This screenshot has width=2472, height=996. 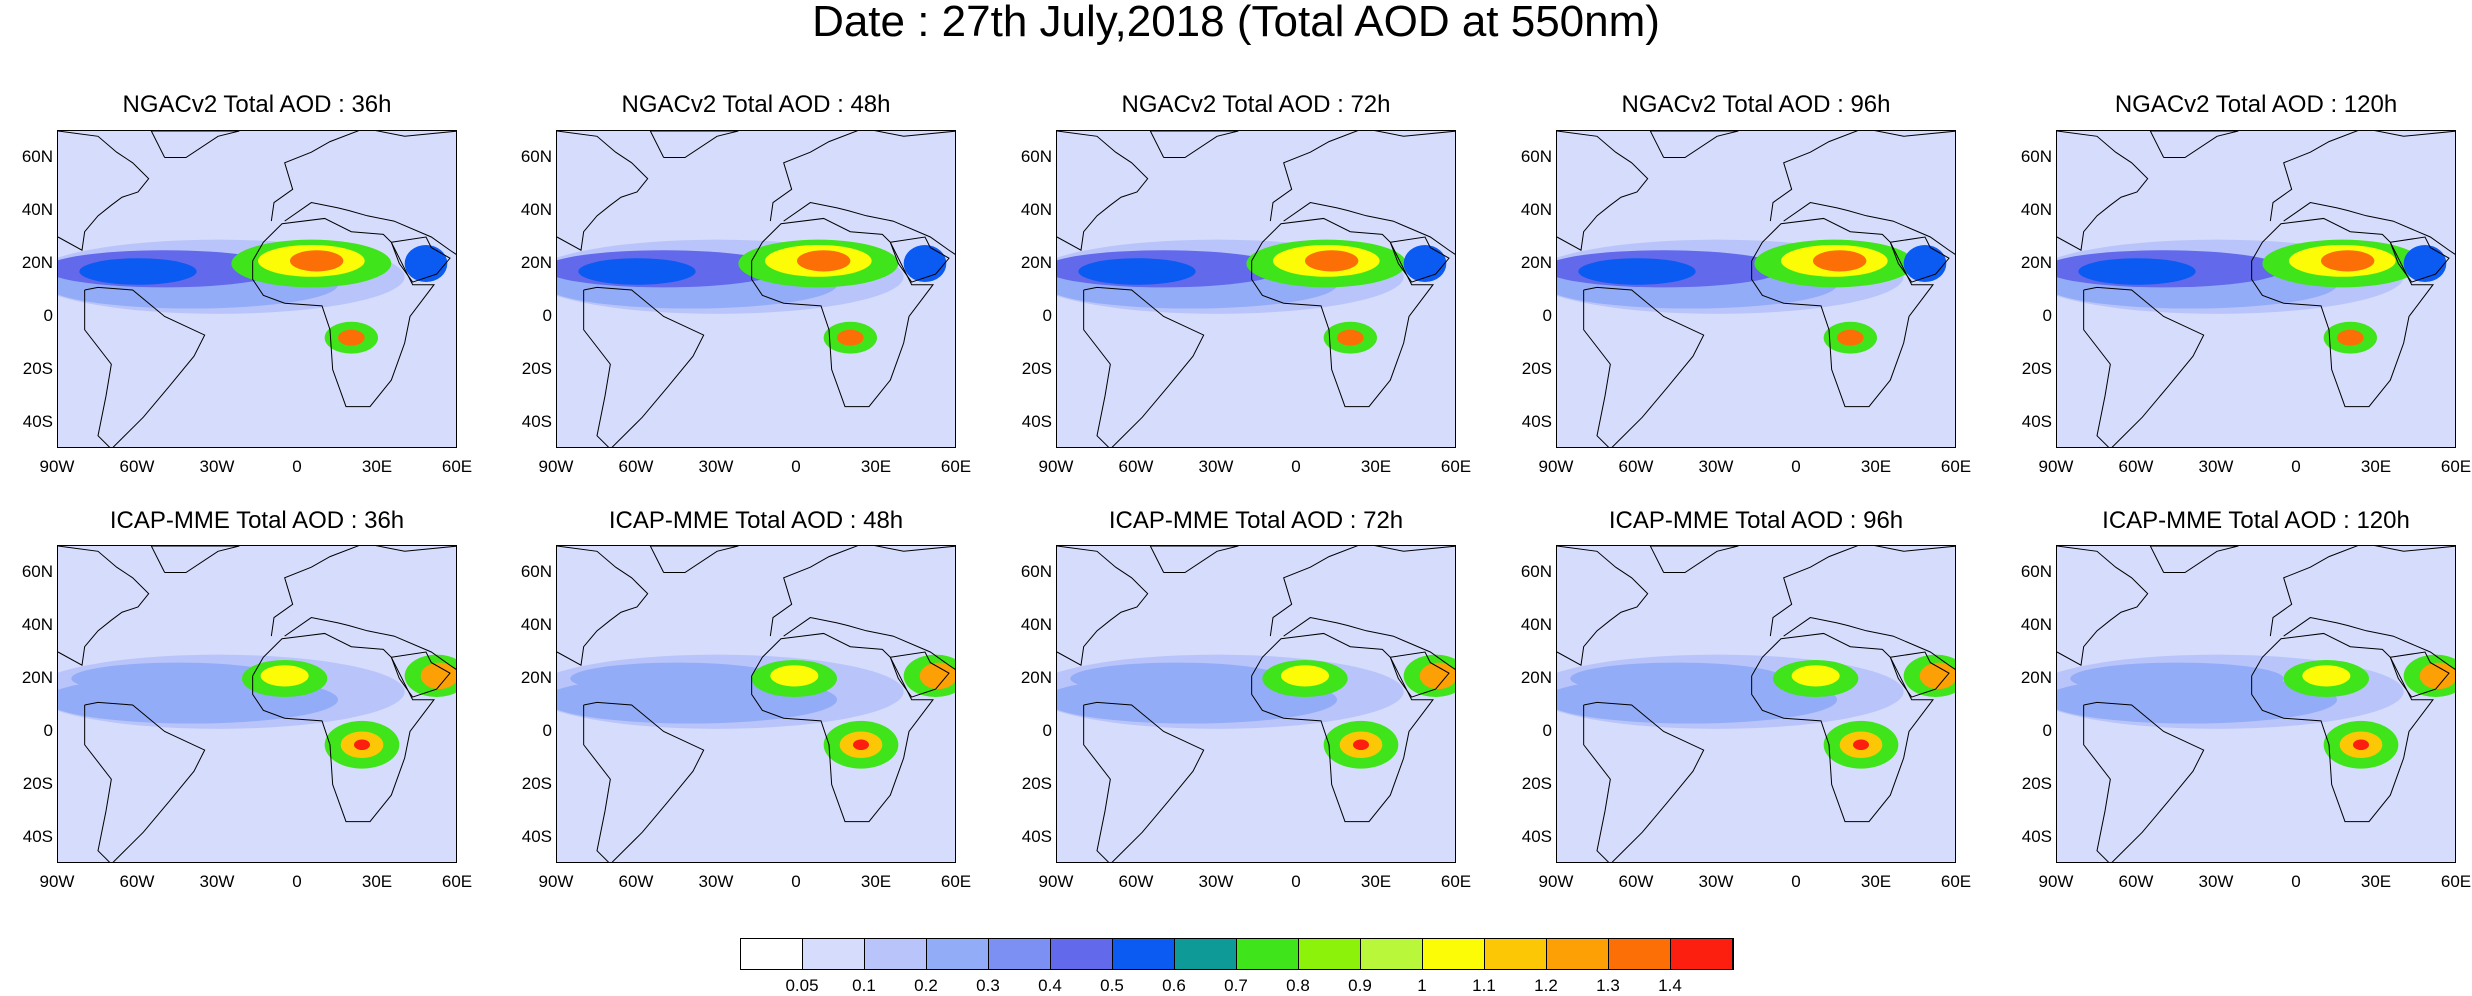 I want to click on panel-title: NGACv2 Total AOD : 48h, so click(x=756, y=104).